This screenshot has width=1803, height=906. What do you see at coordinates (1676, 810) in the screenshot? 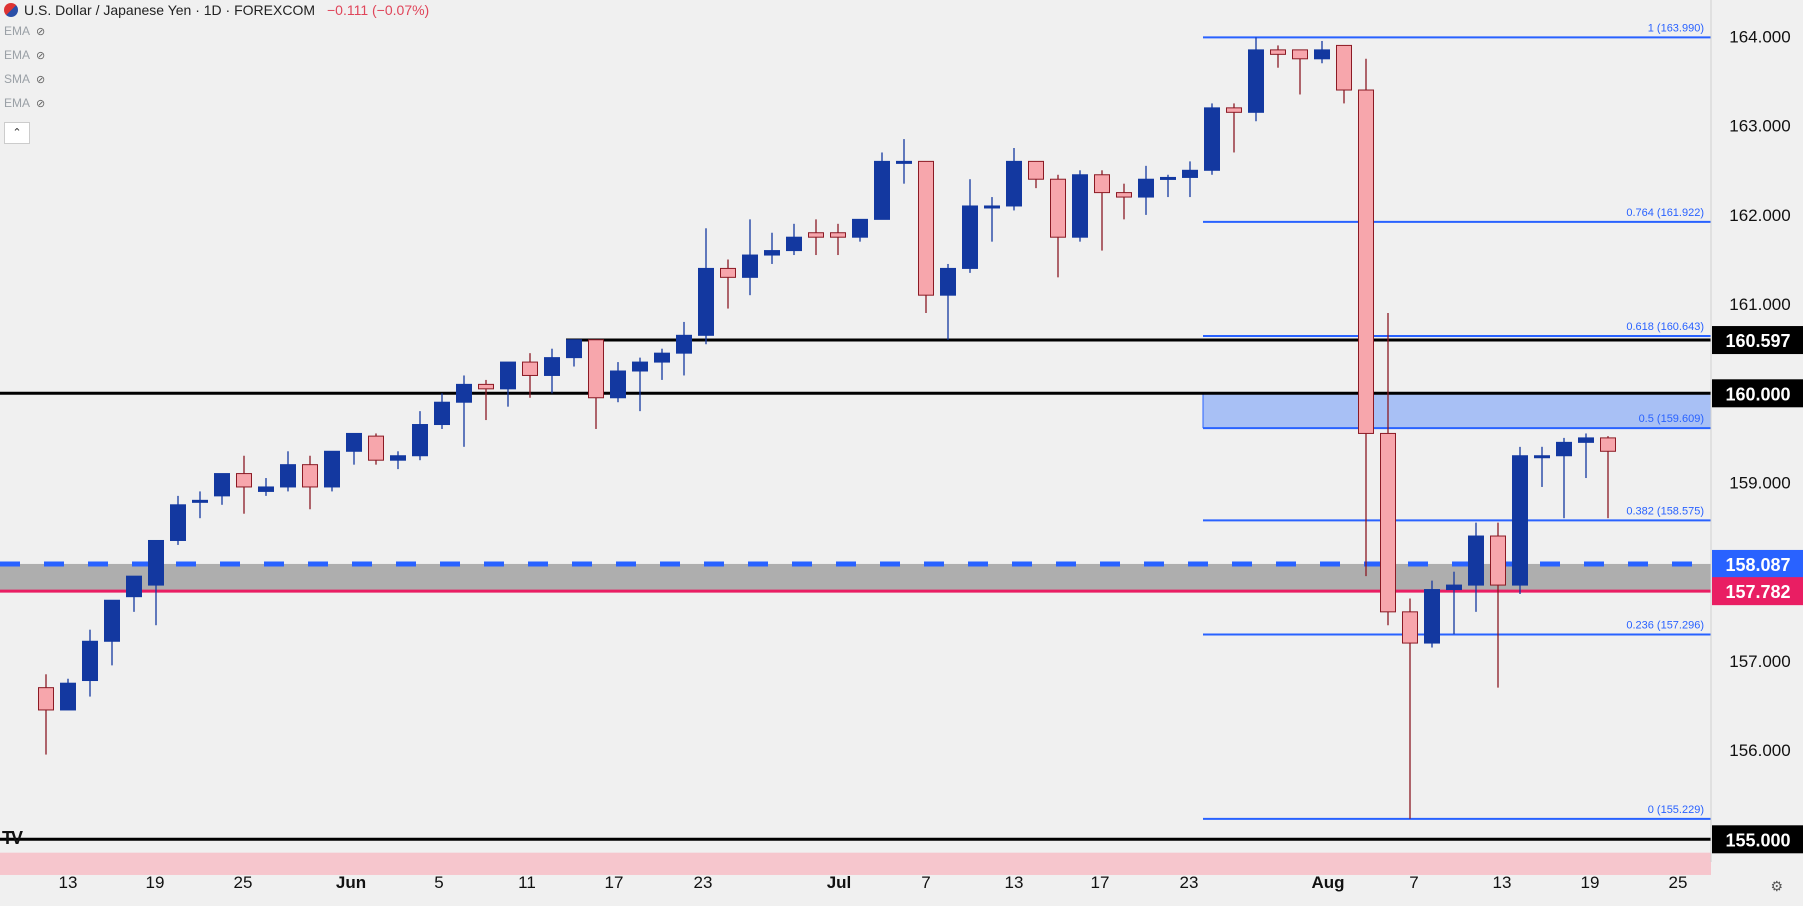
I see `fib-label: 0 (155.229)` at bounding box center [1676, 810].